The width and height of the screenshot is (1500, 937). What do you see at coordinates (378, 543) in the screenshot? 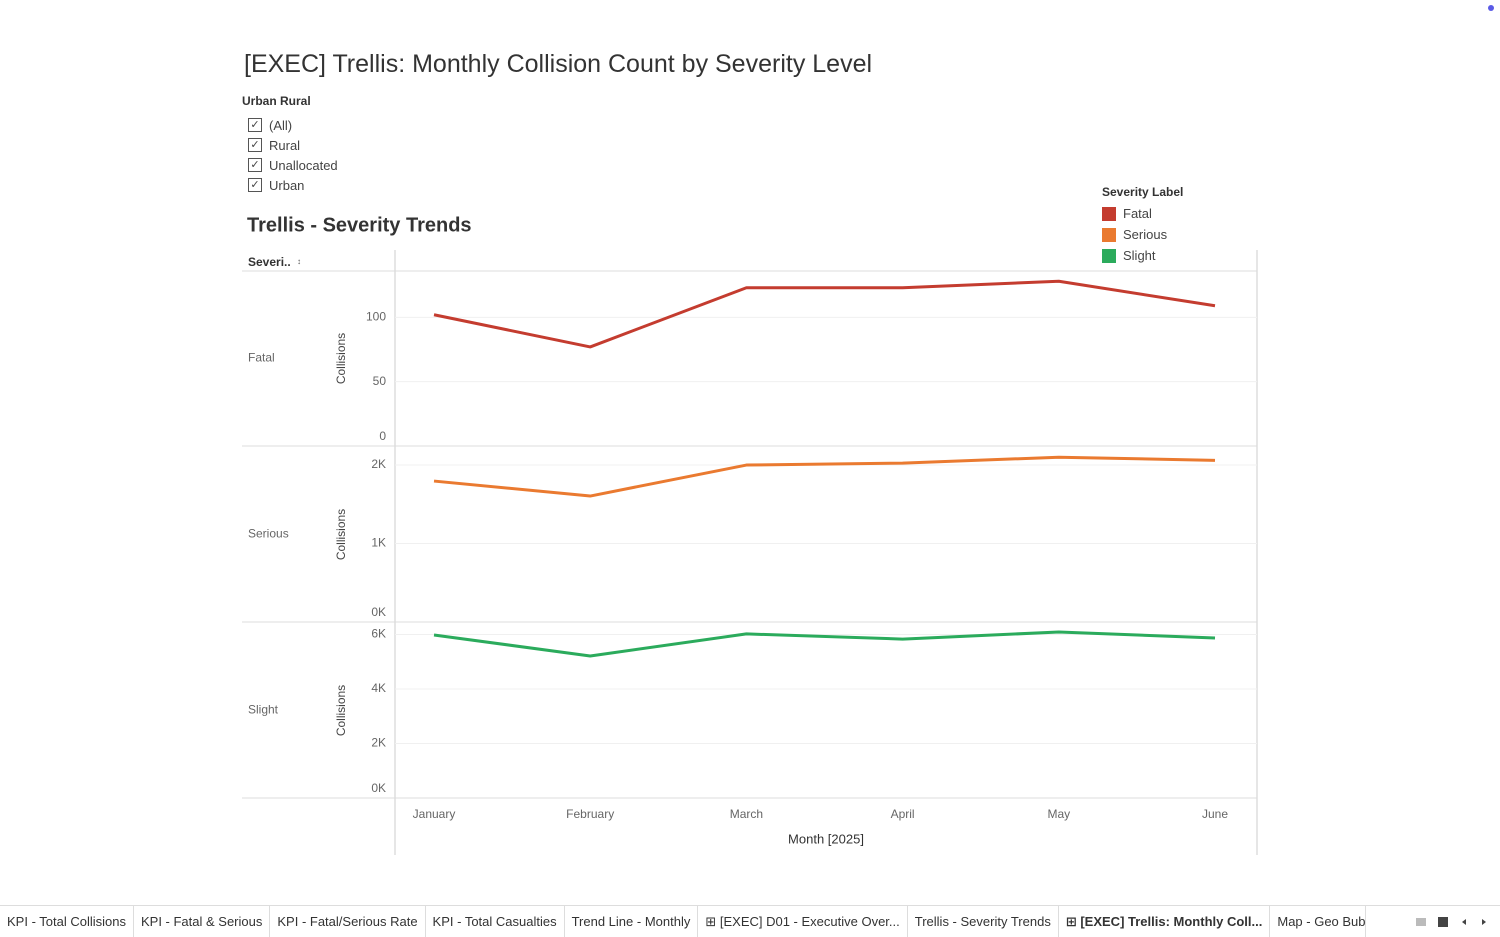
I see `y-tick-label: 1K` at bounding box center [378, 543].